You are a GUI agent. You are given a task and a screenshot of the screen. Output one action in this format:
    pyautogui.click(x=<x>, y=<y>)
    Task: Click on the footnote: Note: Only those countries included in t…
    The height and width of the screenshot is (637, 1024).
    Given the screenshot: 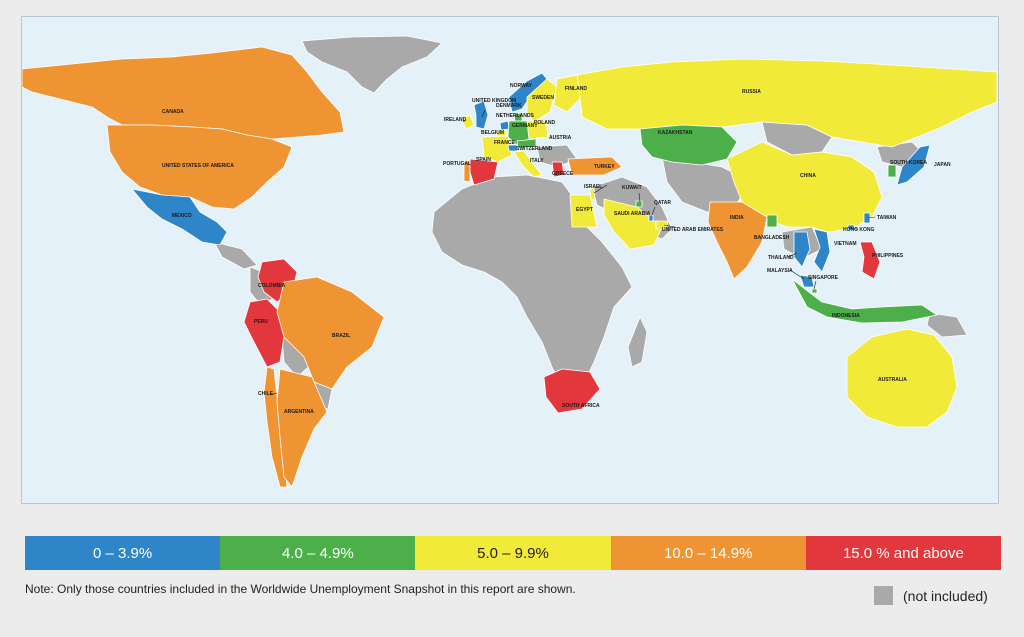 What is the action you would take?
    pyautogui.click(x=300, y=589)
    